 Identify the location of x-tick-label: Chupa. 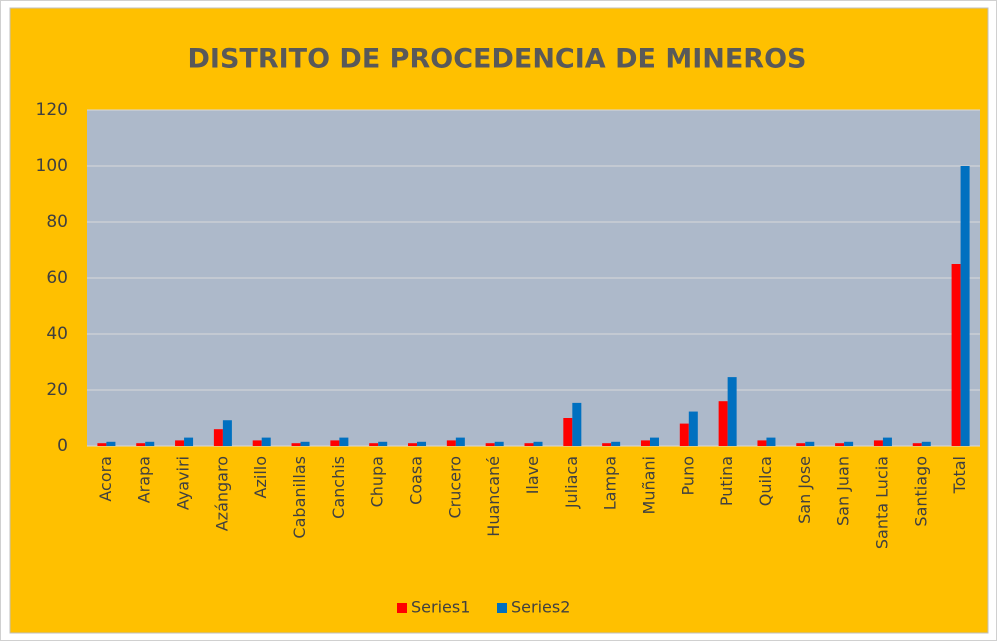
(377, 481).